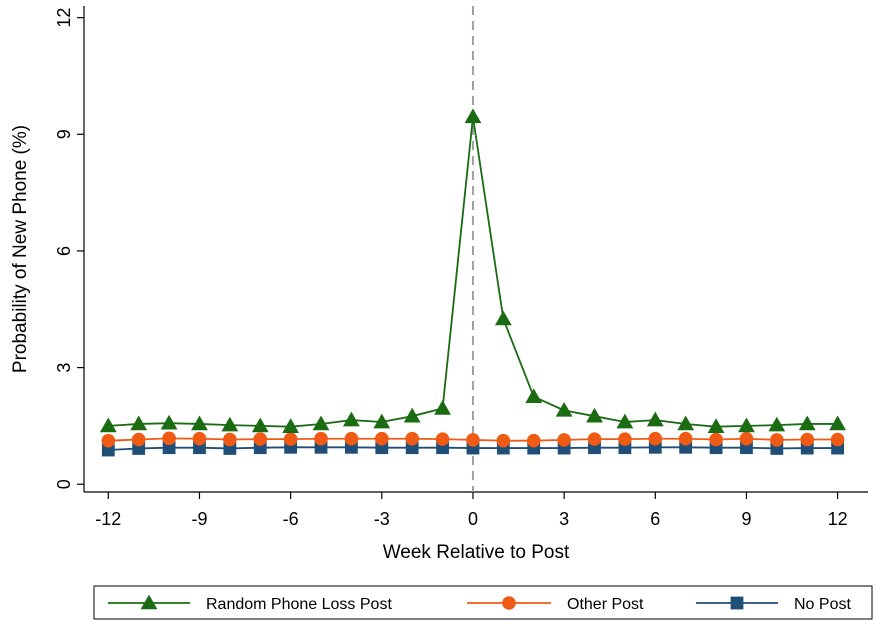 This screenshot has width=873, height=620. I want to click on y-ticks: 0 3 6 9 12, so click(69, 248).